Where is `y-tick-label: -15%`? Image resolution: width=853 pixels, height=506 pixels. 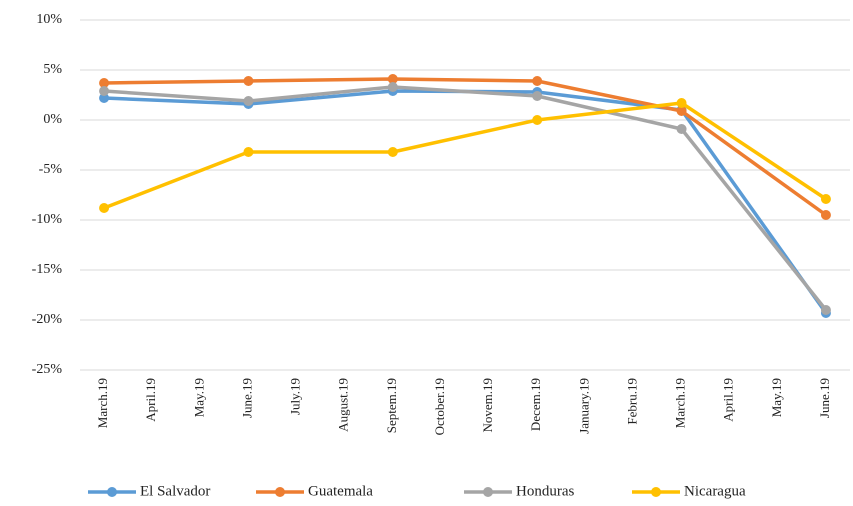 y-tick-label: -15% is located at coordinates (47, 269).